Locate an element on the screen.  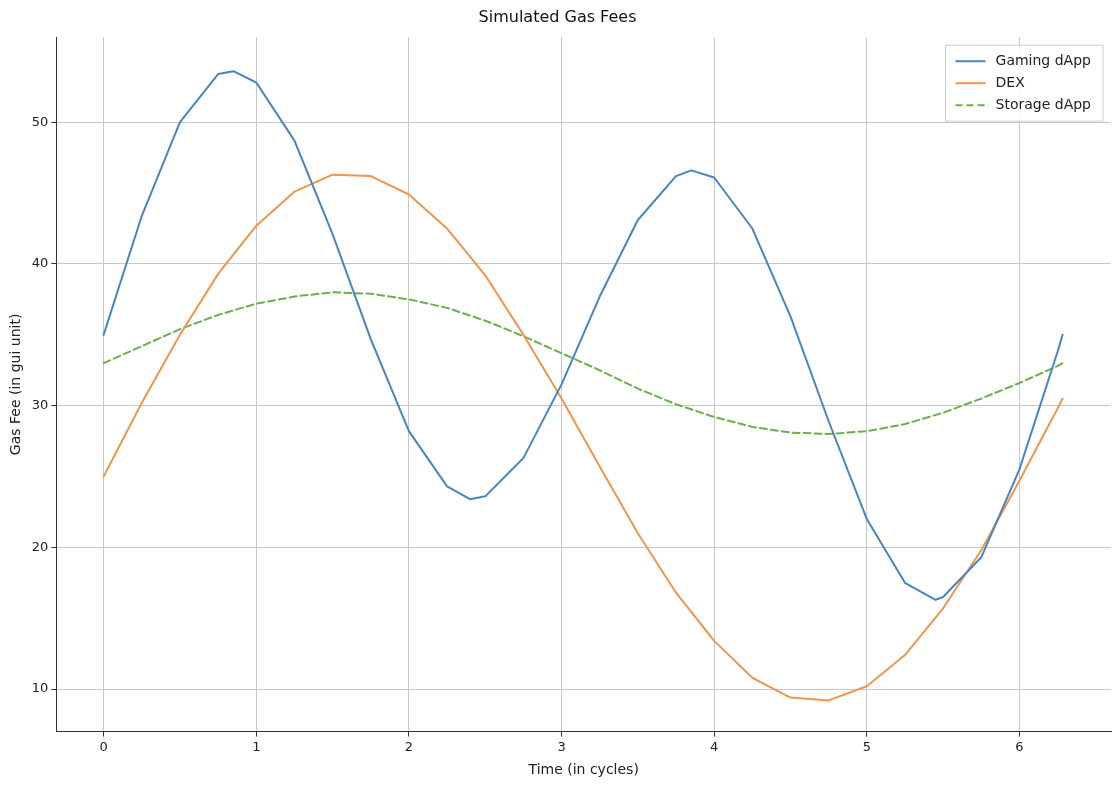
x-tick-label: 5 is located at coordinates (866, 746).